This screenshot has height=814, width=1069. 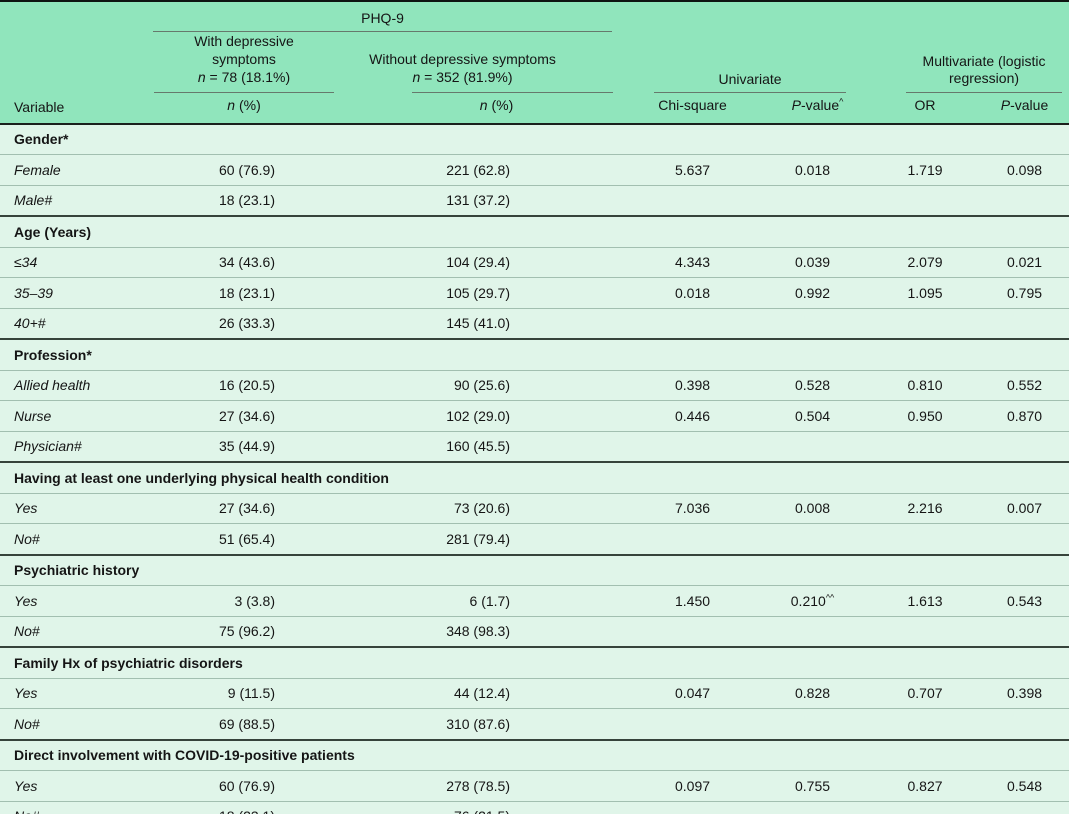 I want to click on chi-square-cell: 0.047, so click(x=693, y=693).